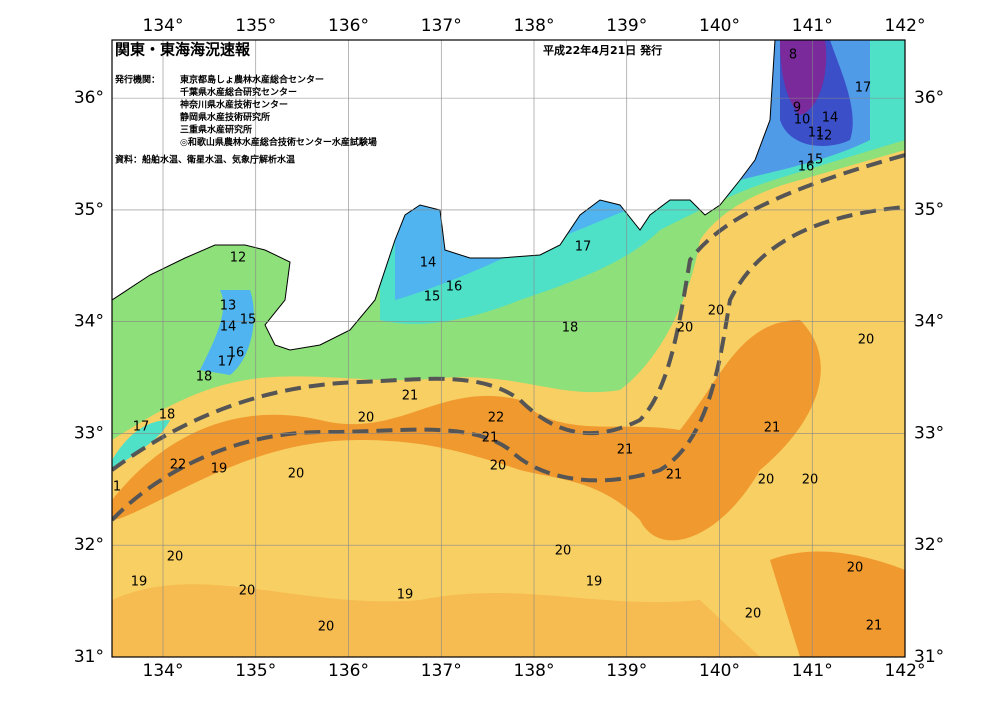 This screenshot has width=1002, height=709. Describe the element at coordinates (89, 322) in the screenshot. I see `lat-label-left: 34°` at that location.